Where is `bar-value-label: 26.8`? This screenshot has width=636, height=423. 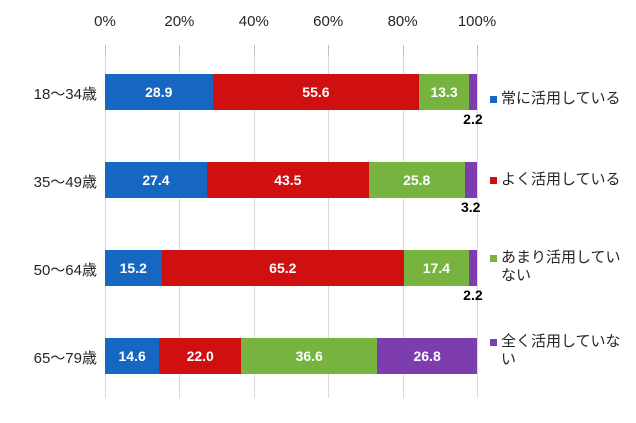 bar-value-label: 26.8 is located at coordinates (427, 356).